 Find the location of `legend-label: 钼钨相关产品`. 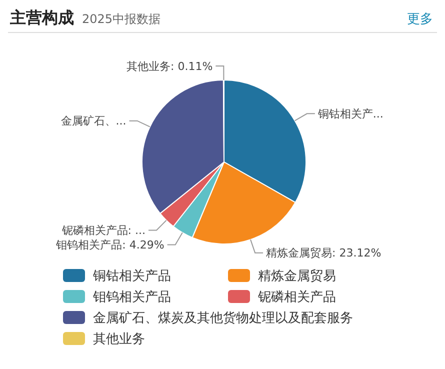

legend-label: 钼钨相关产品 is located at coordinates (132, 297).